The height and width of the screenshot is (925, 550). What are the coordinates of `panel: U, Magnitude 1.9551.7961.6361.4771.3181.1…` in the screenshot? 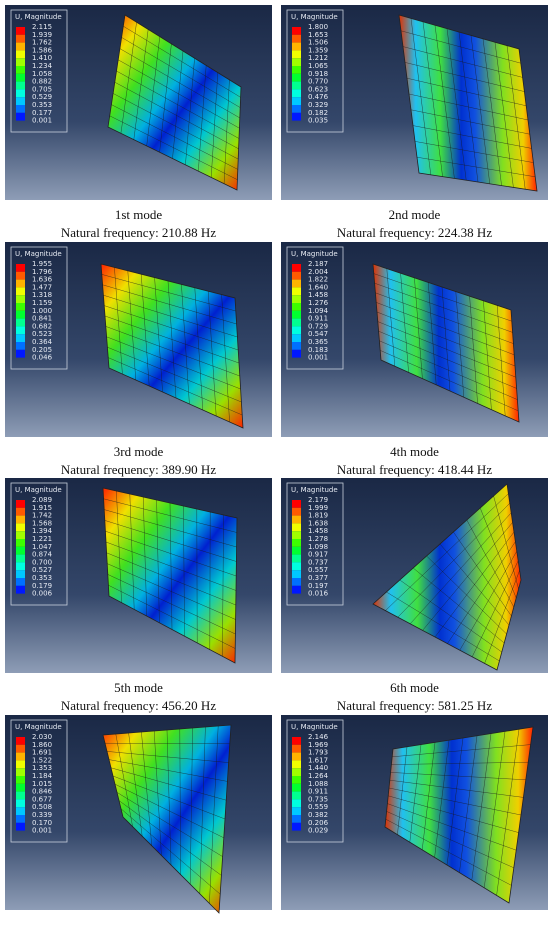 It's located at (138, 339).